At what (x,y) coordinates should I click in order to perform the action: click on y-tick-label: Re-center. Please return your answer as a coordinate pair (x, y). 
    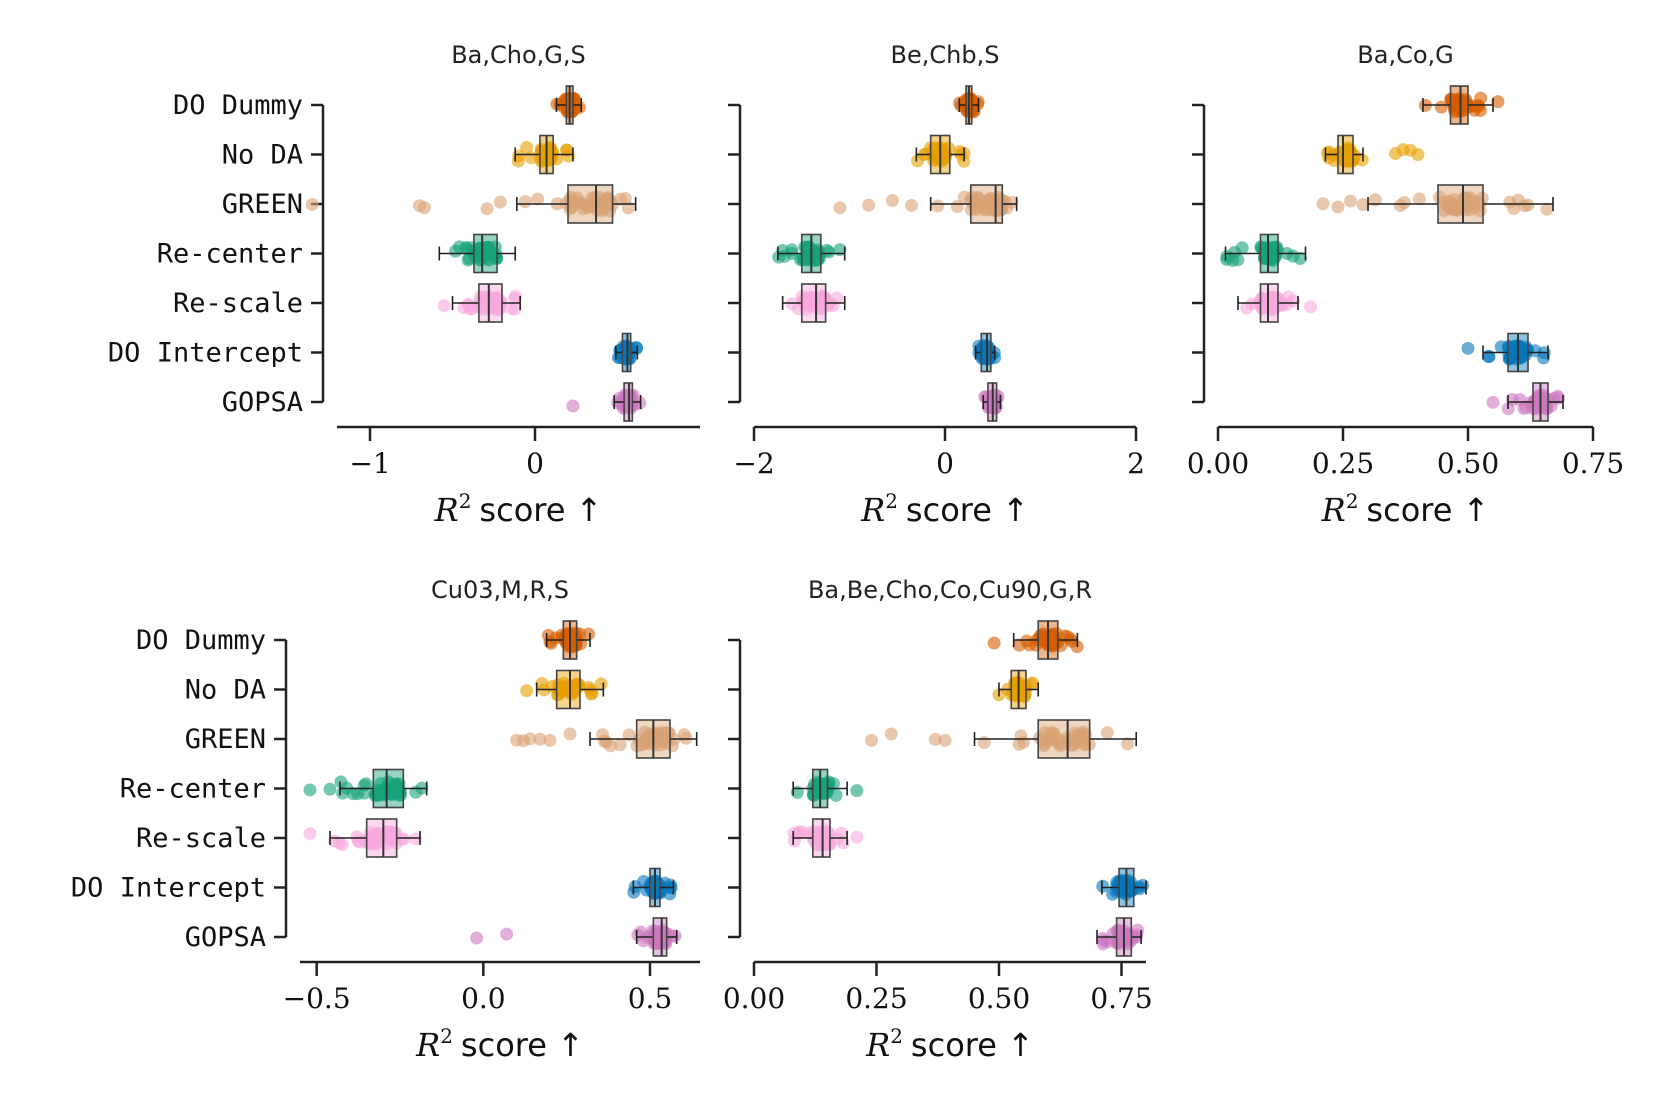
    Looking at the image, I should click on (230, 254).